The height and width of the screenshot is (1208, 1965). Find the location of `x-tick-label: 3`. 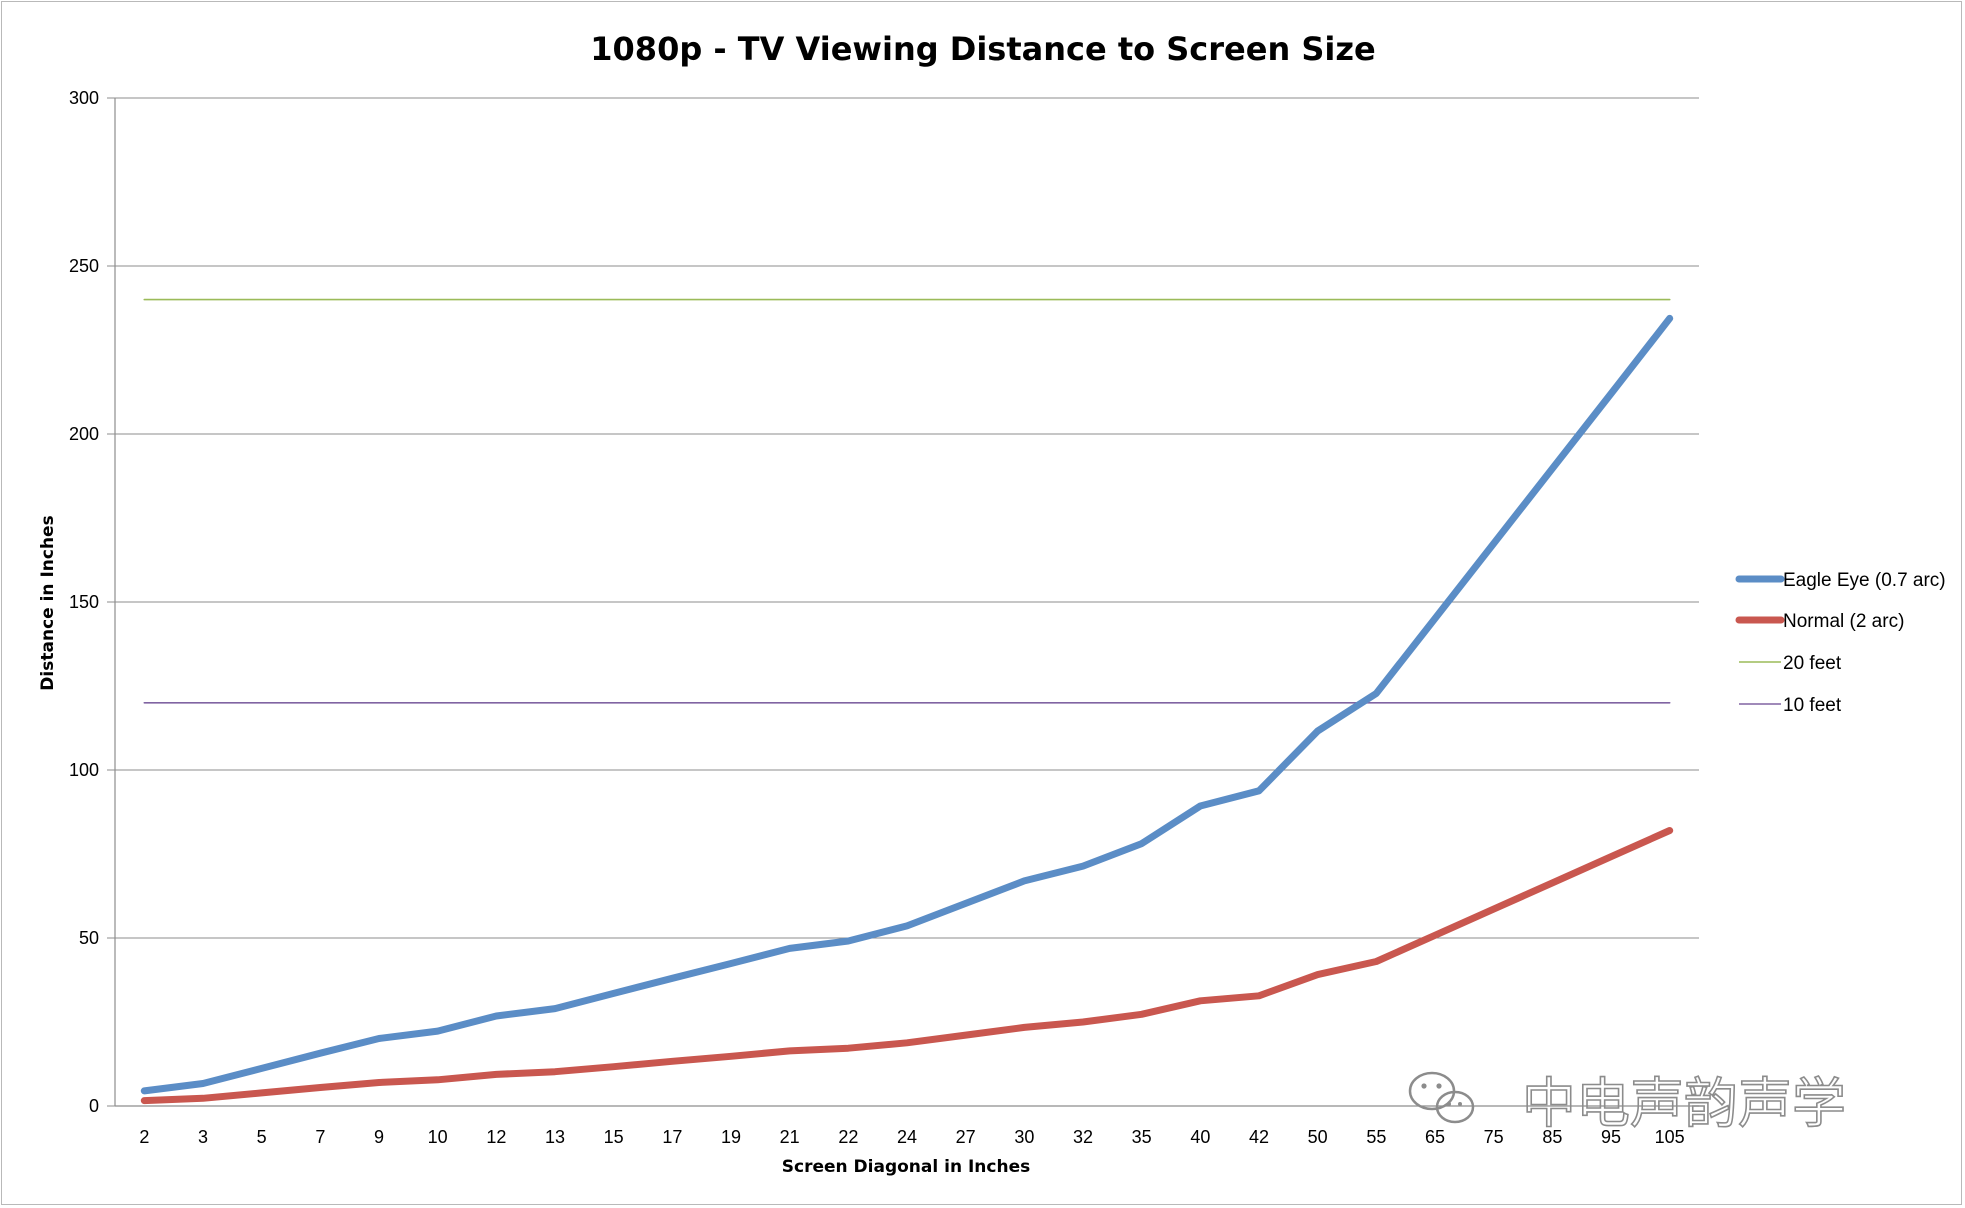

x-tick-label: 3 is located at coordinates (203, 1137).